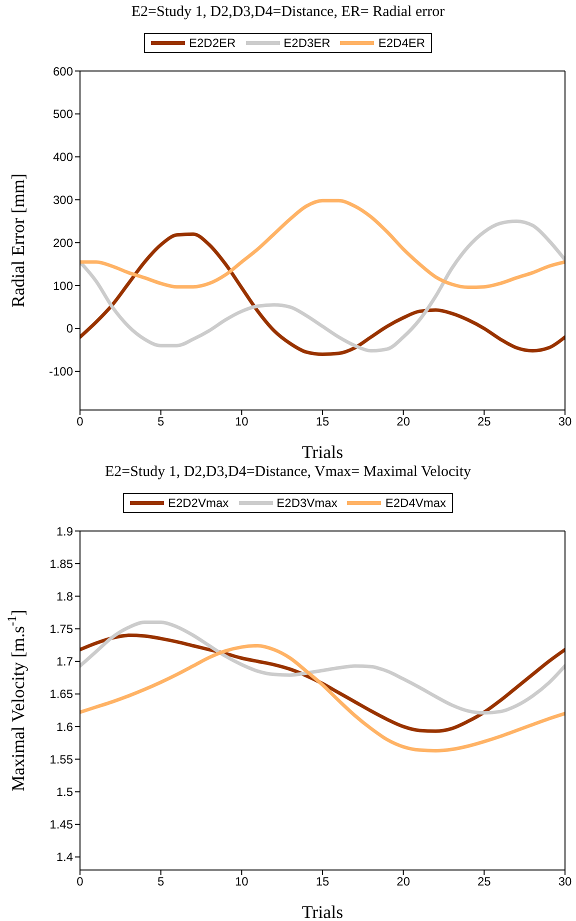  I want to click on y-axis-title: Radial Error [mm], so click(18, 241).